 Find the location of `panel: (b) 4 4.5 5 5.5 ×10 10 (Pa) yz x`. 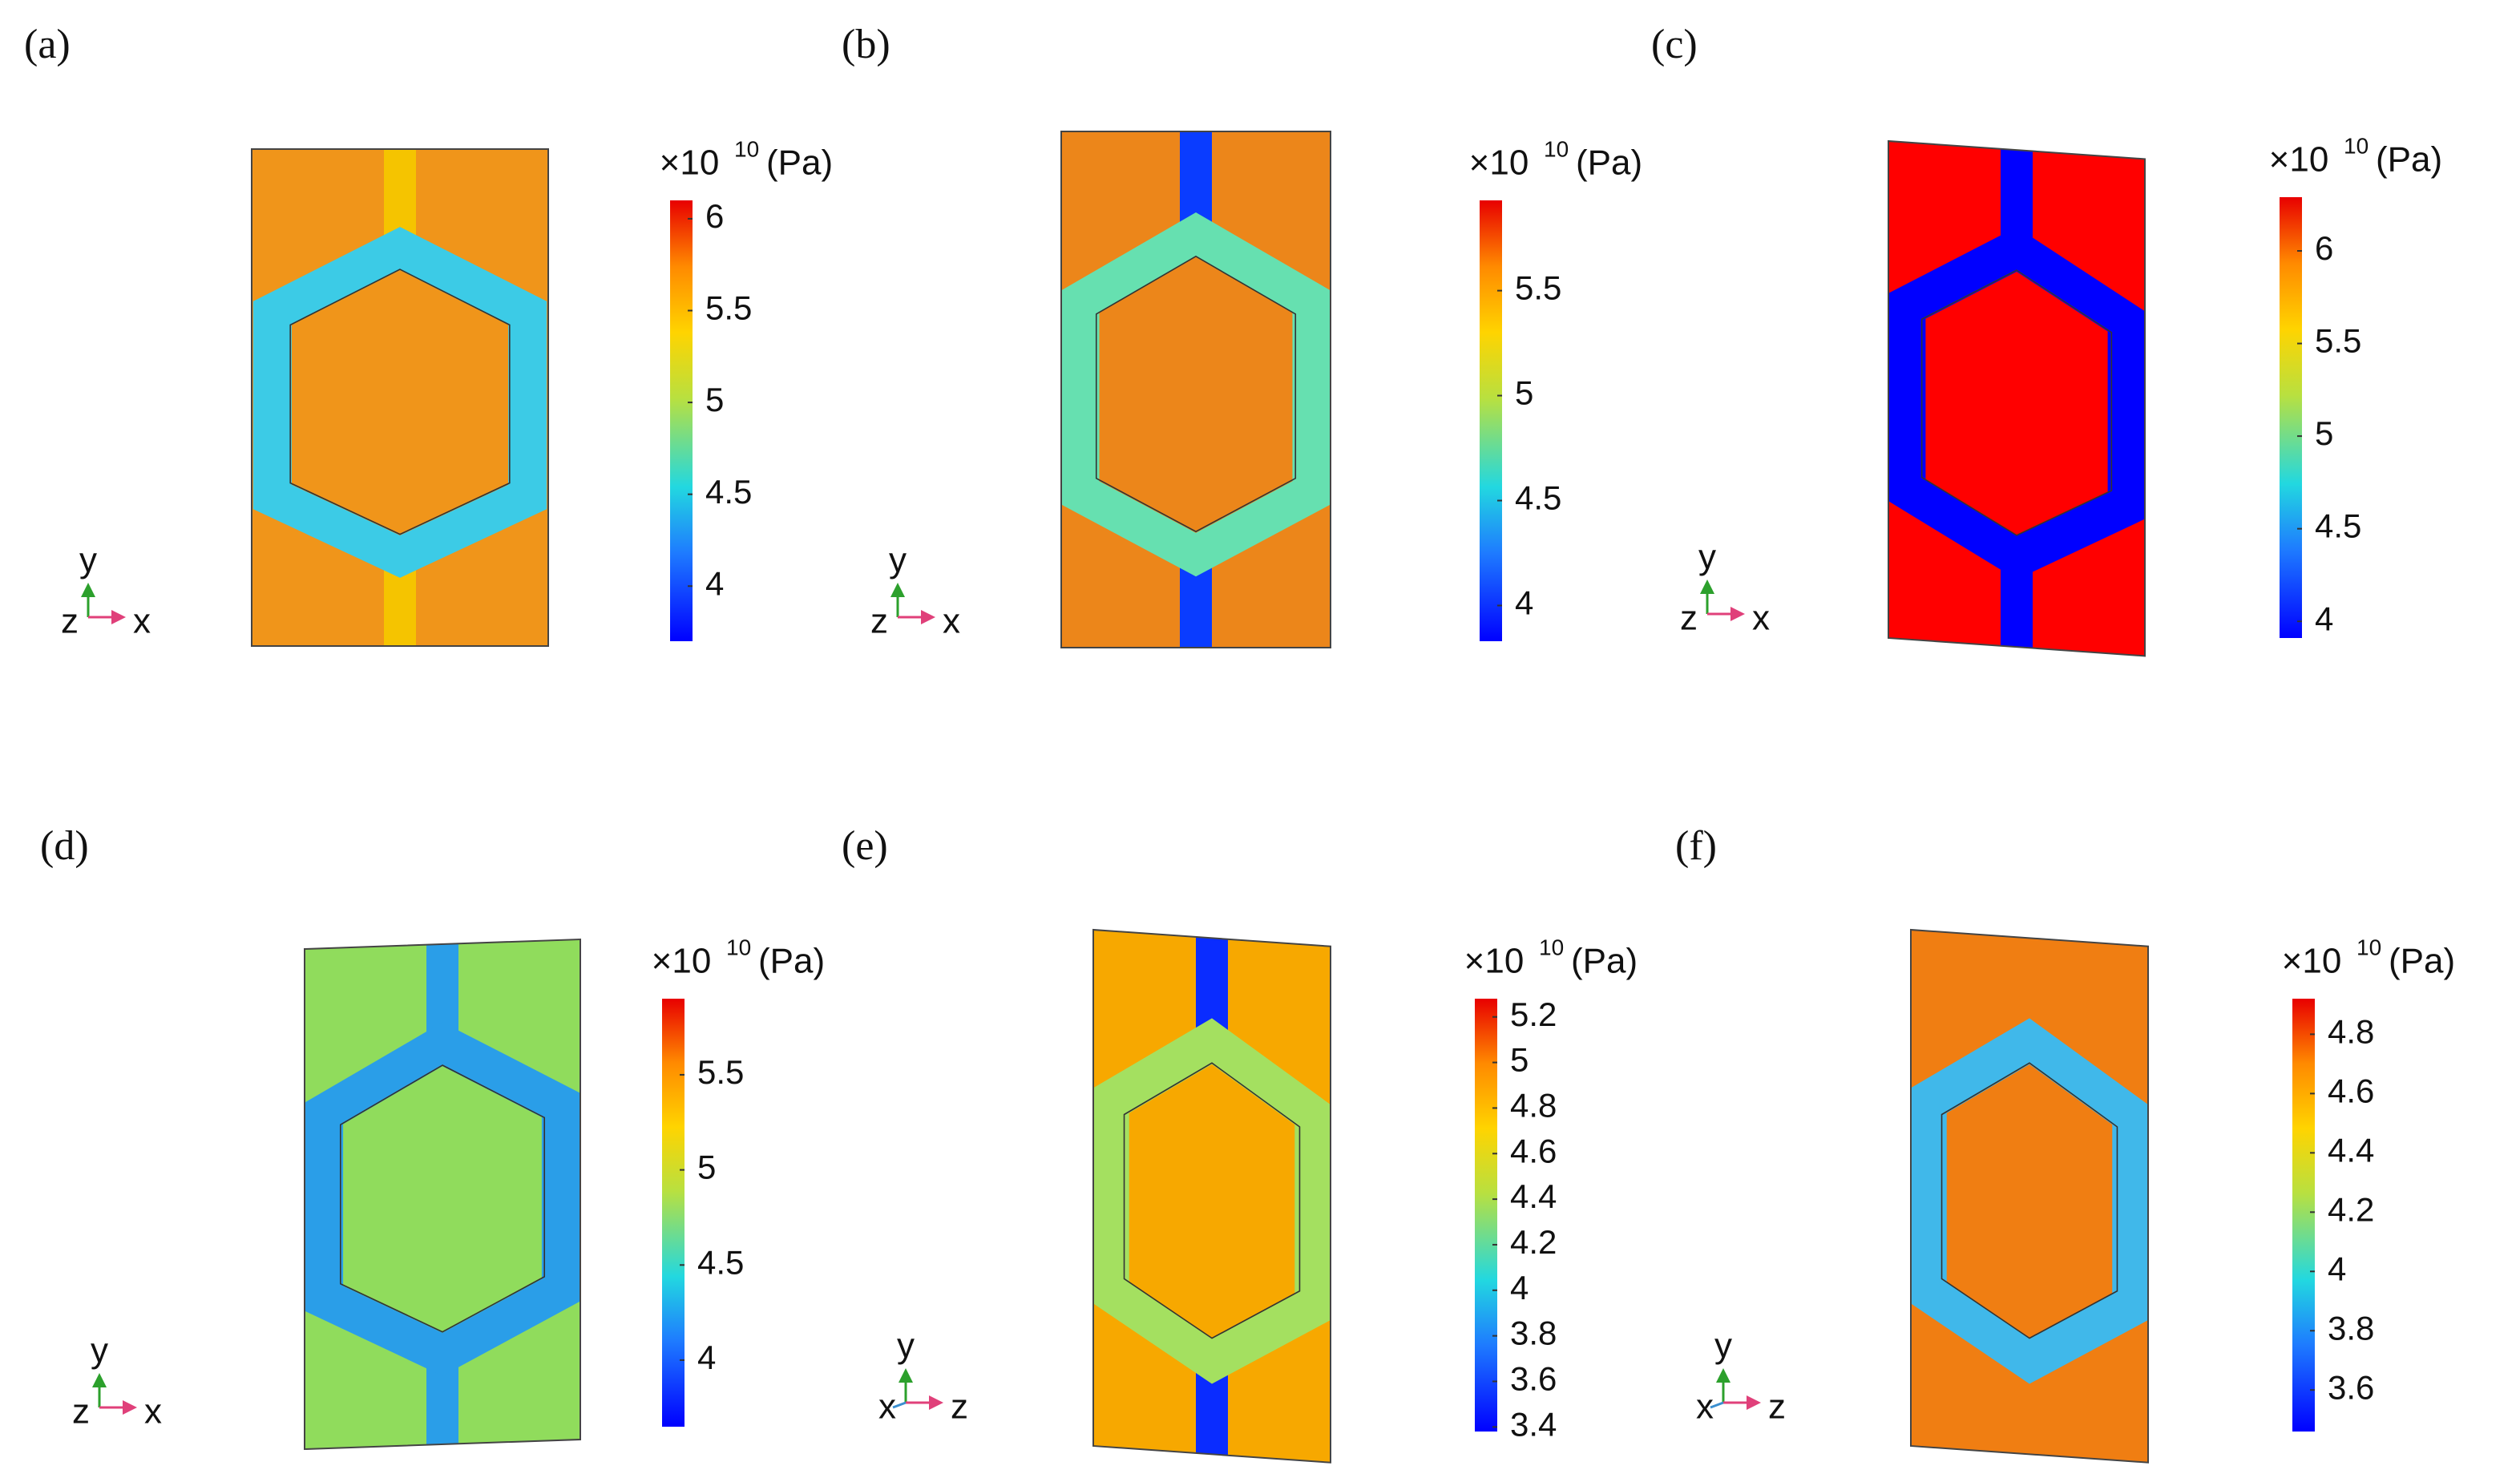

panel: (b) 4 4.5 5 5.5 ×10 10 (Pa) yz x is located at coordinates (1242, 335).